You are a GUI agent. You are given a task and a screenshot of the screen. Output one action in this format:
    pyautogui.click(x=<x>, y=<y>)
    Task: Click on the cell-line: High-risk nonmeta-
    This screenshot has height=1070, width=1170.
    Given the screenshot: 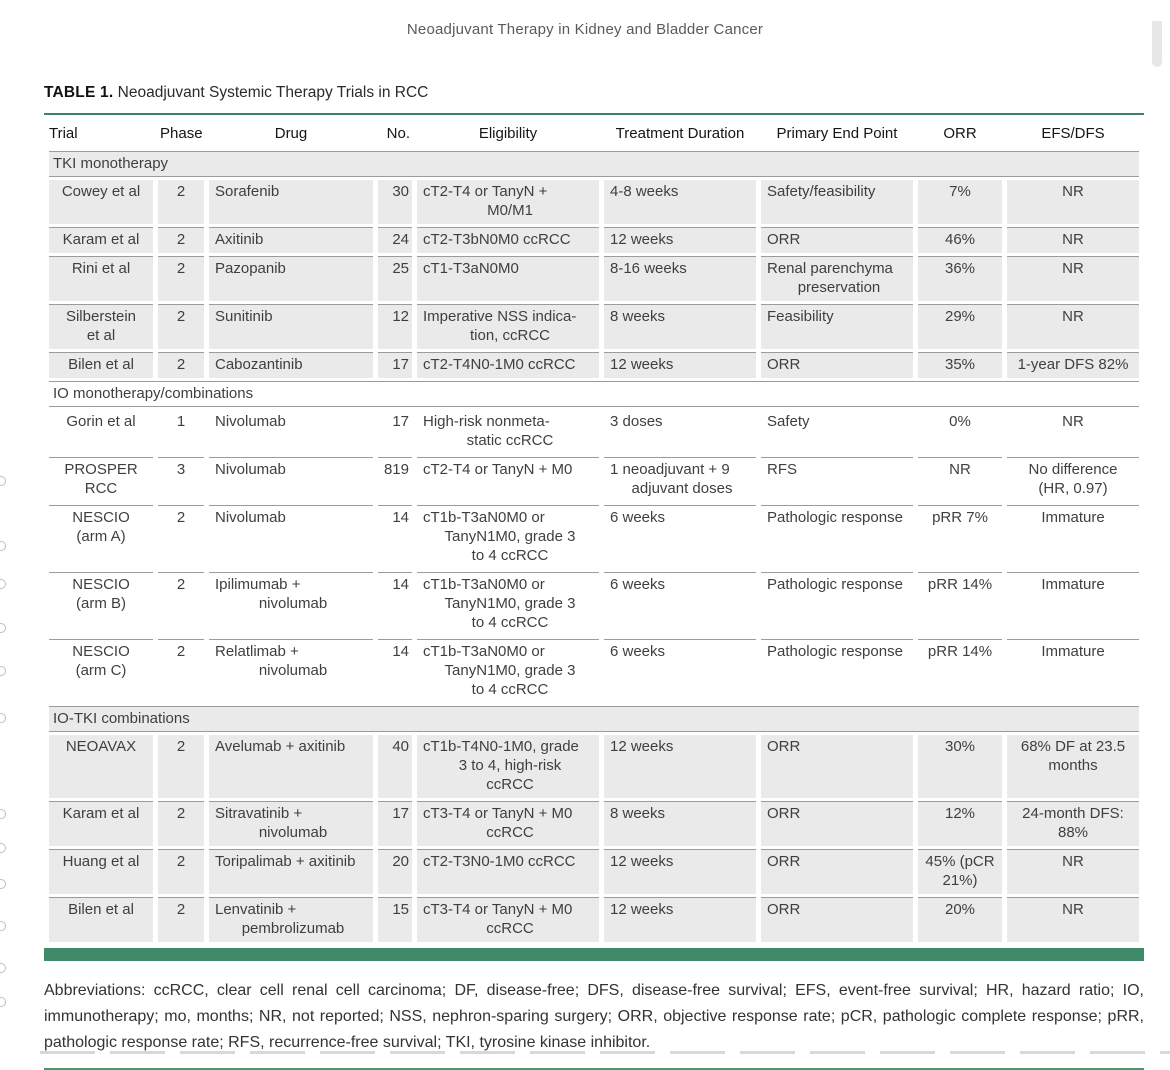 What is the action you would take?
    pyautogui.click(x=486, y=421)
    